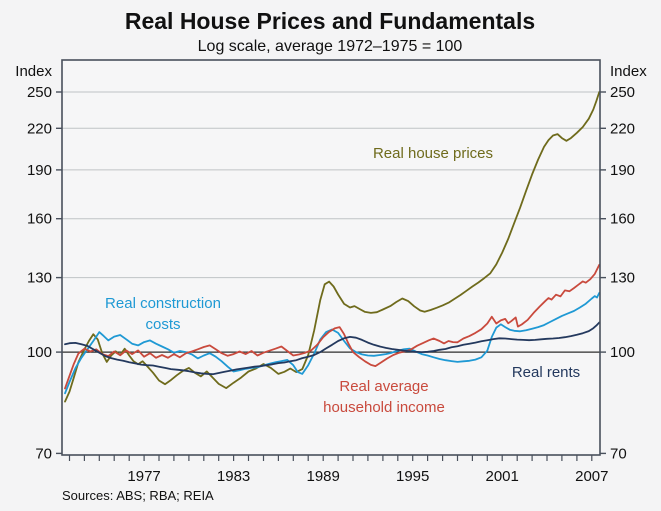 Image resolution: width=661 pixels, height=511 pixels. What do you see at coordinates (323, 476) in the screenshot?
I see `x-tick-label-1989: 1989` at bounding box center [323, 476].